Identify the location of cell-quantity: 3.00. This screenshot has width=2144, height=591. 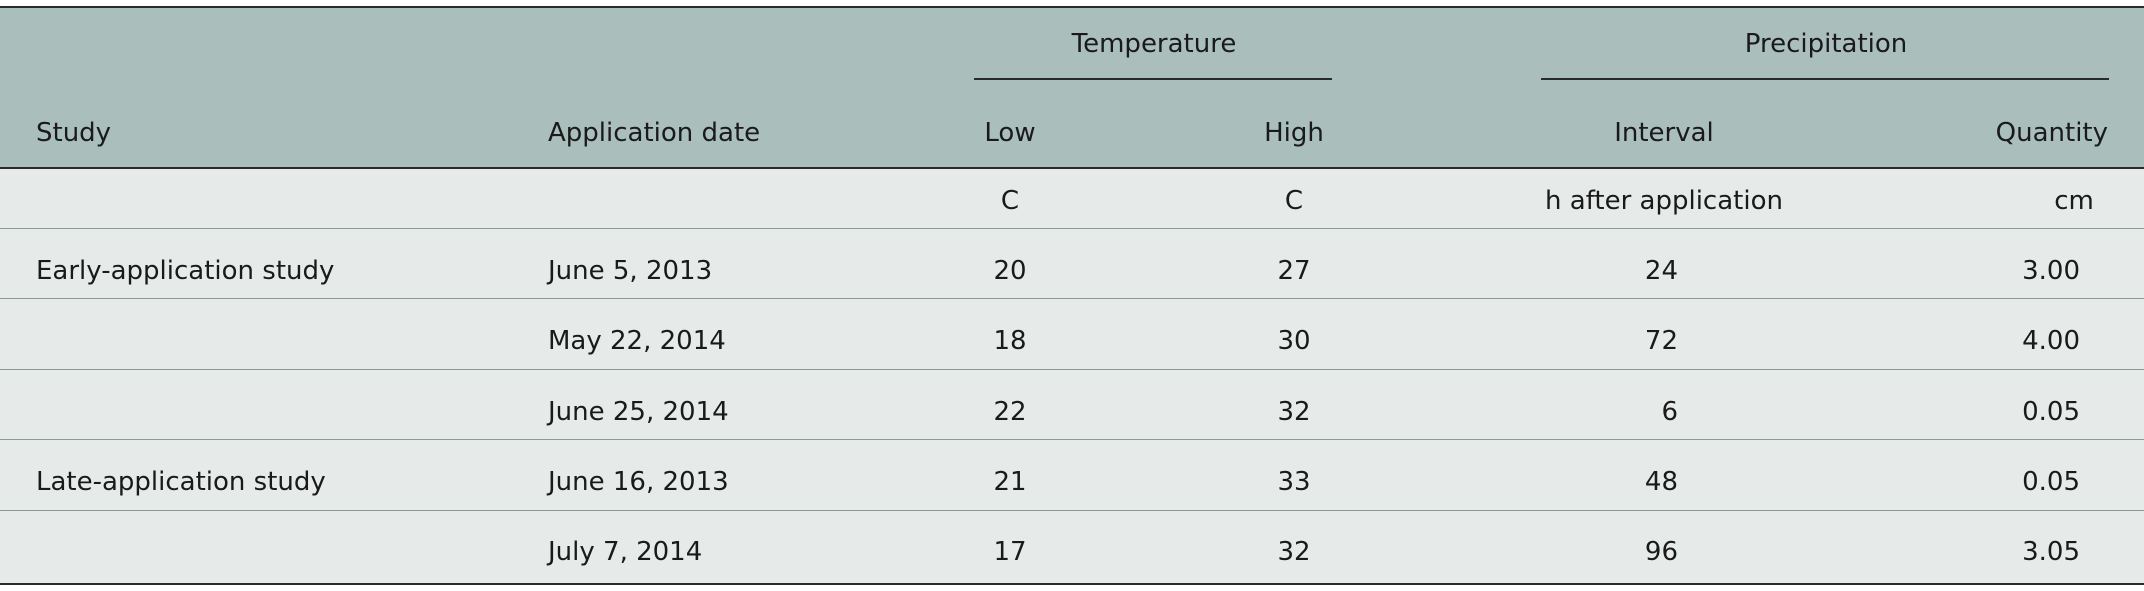
(2051, 271).